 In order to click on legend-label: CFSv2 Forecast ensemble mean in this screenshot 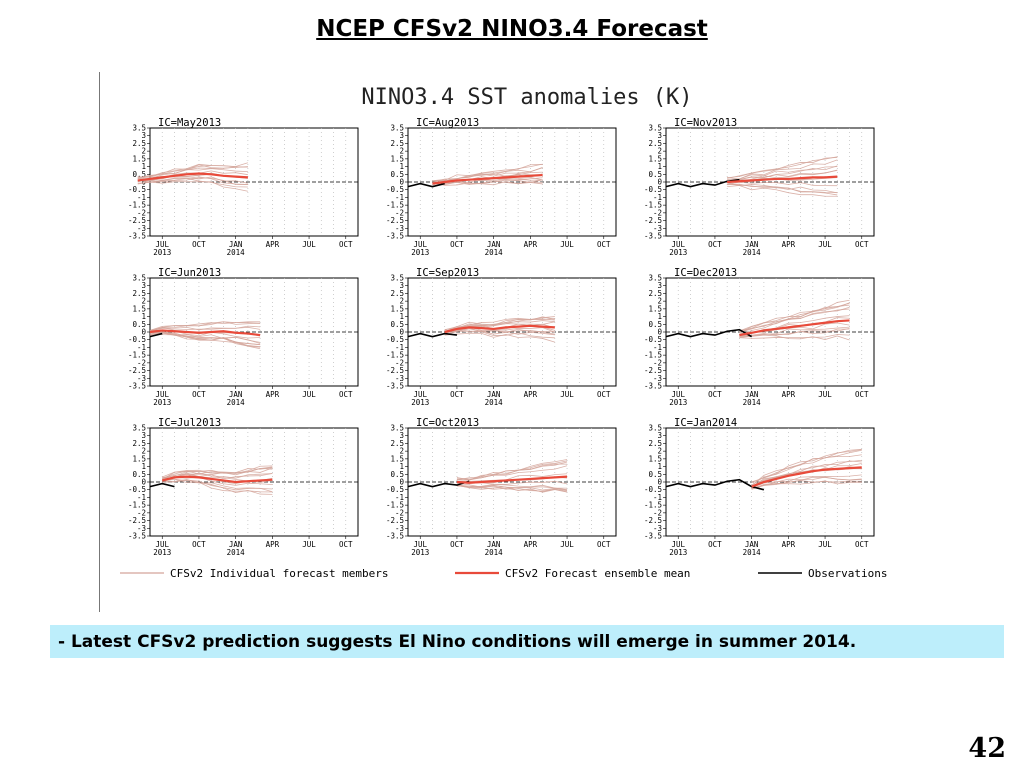, I will do `click(597, 573)`.